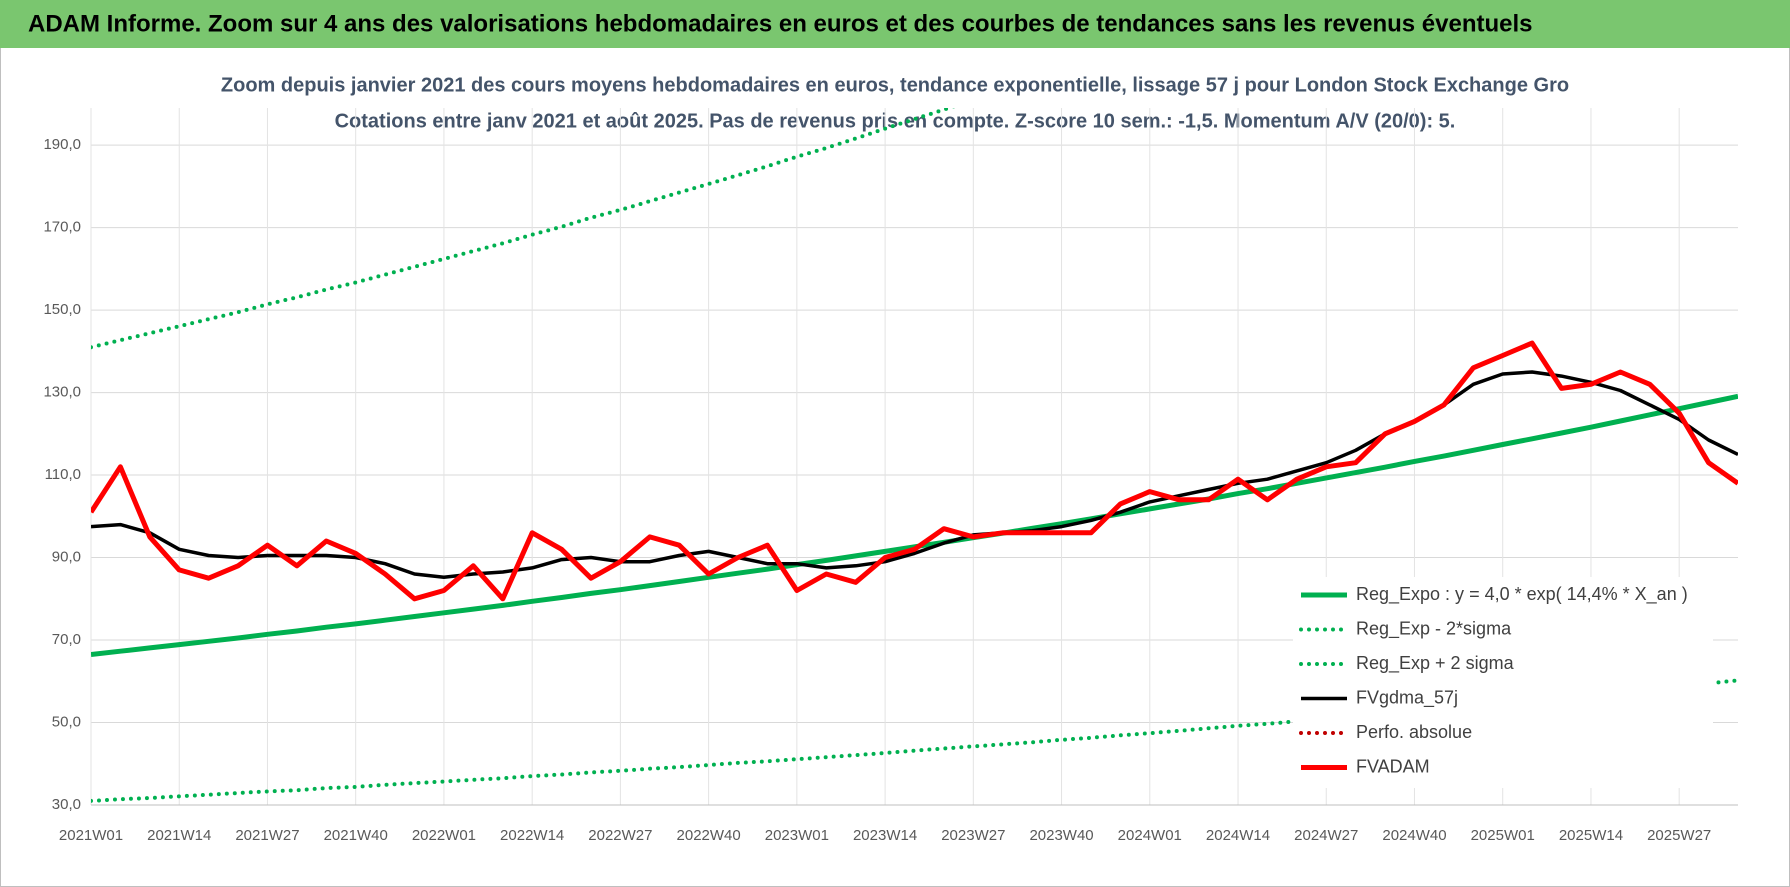 This screenshot has width=1790, height=887. What do you see at coordinates (62, 144) in the screenshot?
I see `y-tick-label: 190,0` at bounding box center [62, 144].